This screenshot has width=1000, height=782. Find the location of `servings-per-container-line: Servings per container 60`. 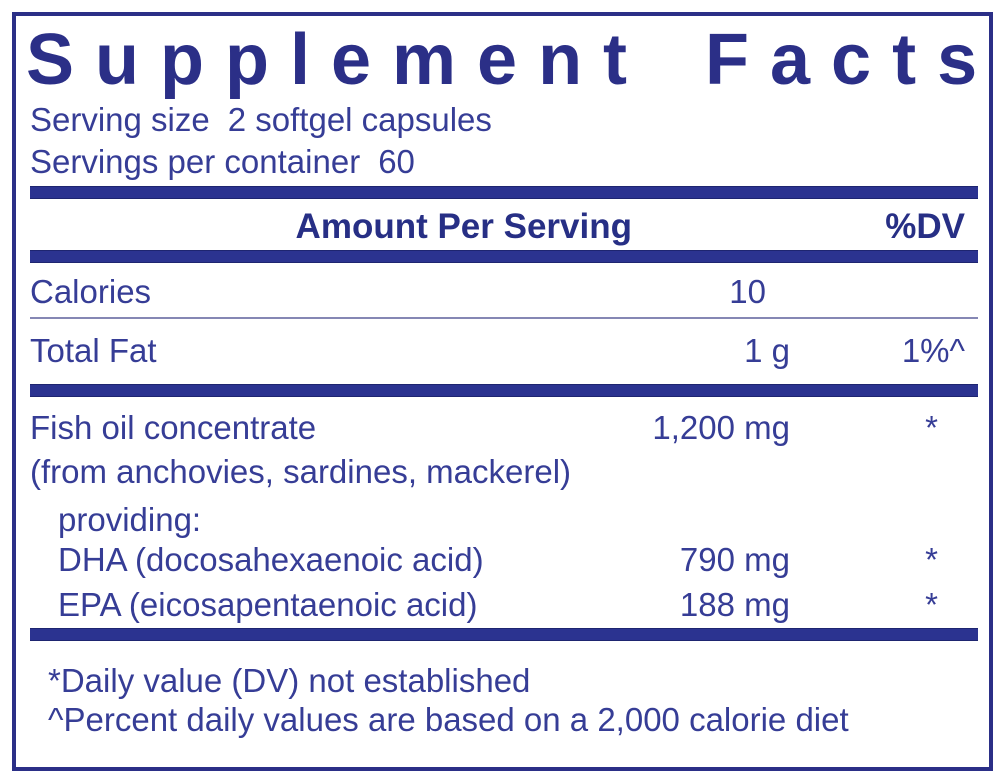

servings-per-container-line: Servings per container 60 is located at coordinates (222, 161).